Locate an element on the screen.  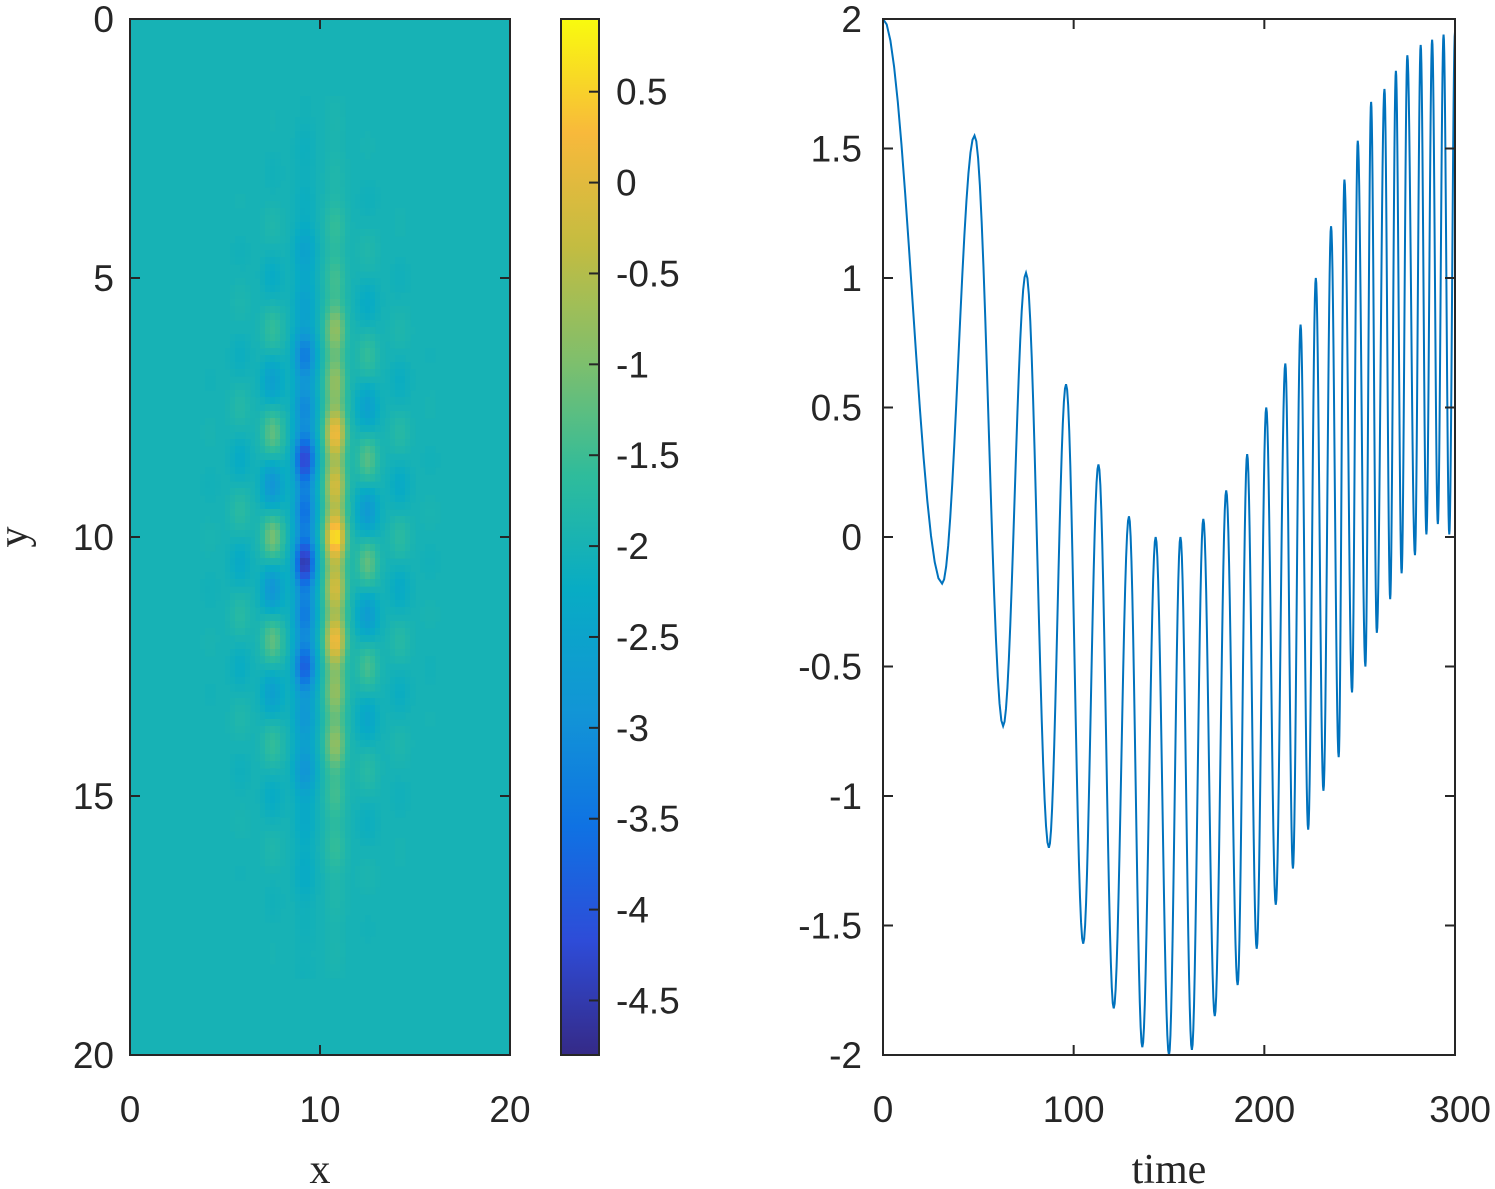
heatmap-ylabel: y is located at coordinates (18, 537).